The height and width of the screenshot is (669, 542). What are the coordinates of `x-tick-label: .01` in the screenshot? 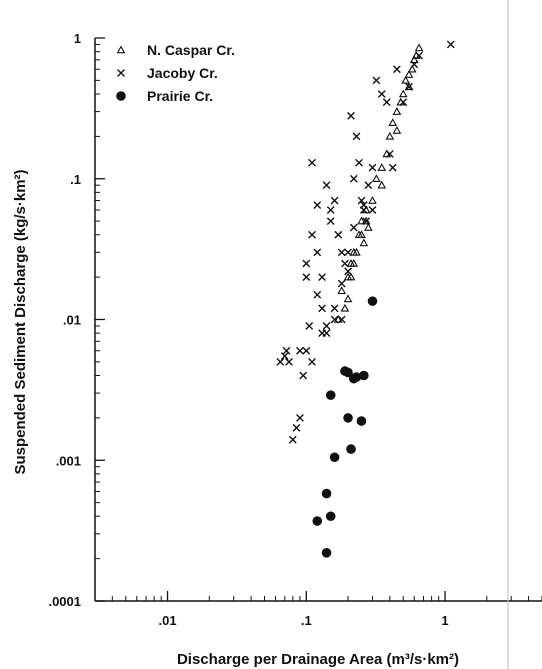 It's located at (168, 620).